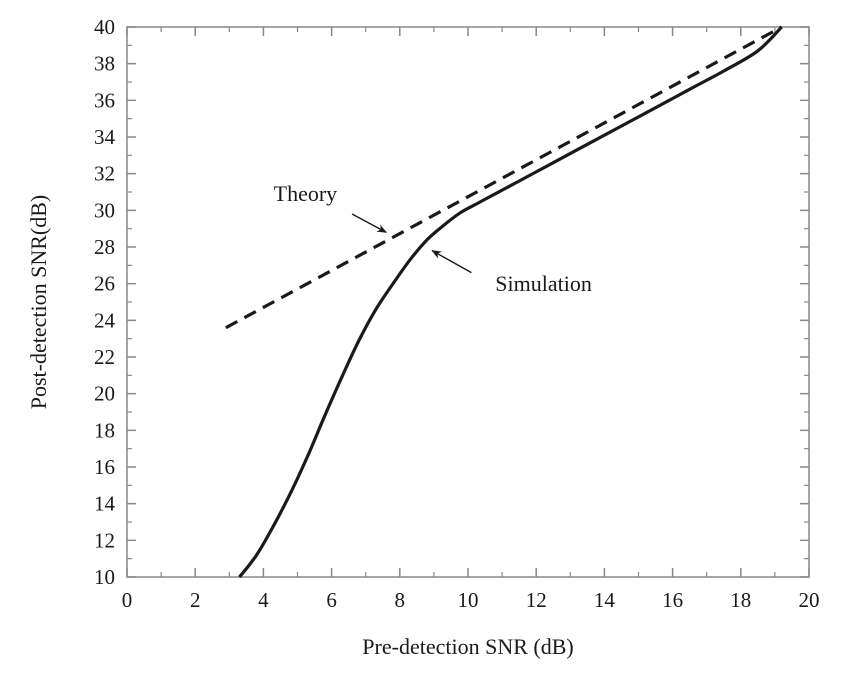 This screenshot has height=677, width=841. What do you see at coordinates (672, 600) in the screenshot?
I see `x-tick-label: 16` at bounding box center [672, 600].